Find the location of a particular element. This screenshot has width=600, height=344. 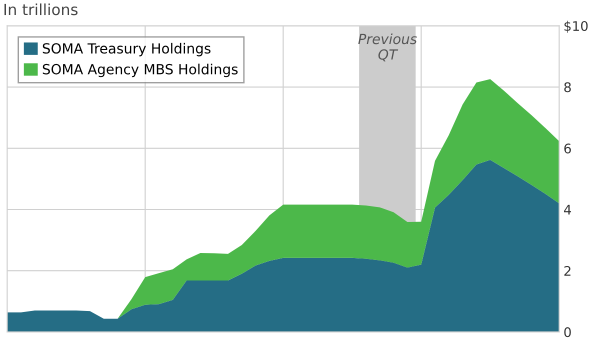

legend-label: SOMA Treasury Holdings is located at coordinates (126, 49).